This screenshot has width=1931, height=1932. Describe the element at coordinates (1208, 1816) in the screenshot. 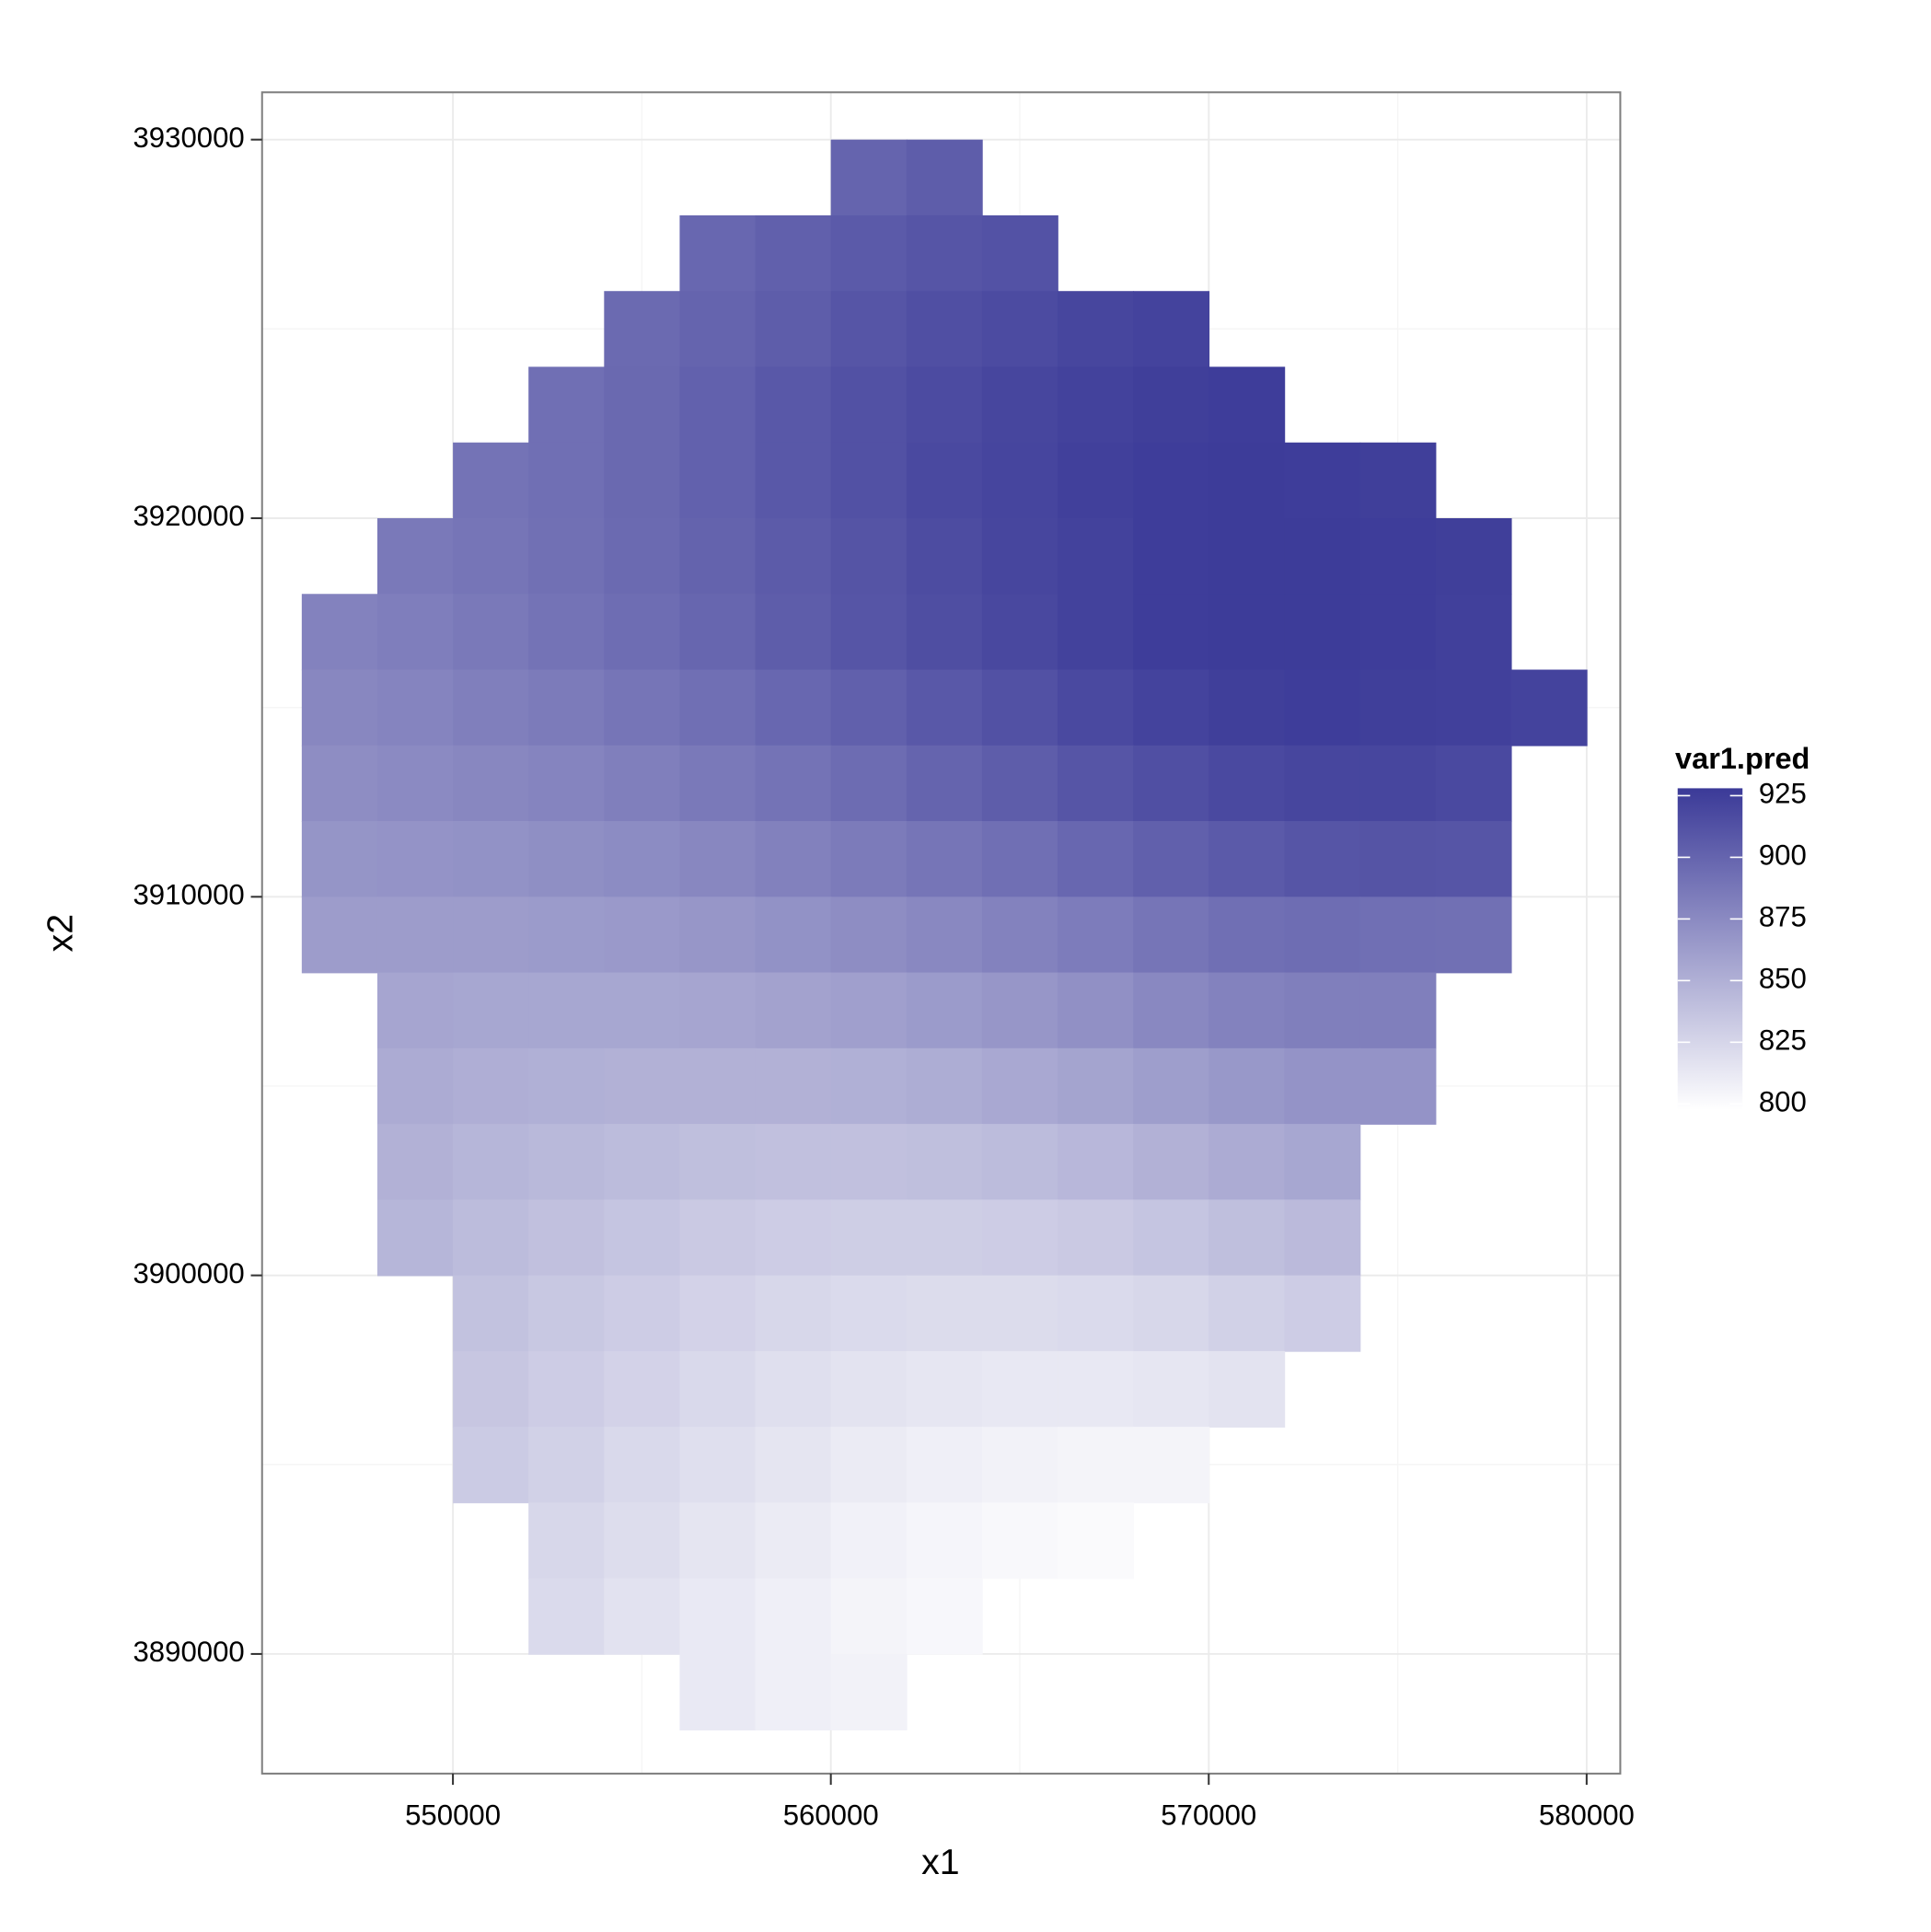

I see `x-tick-label: 570000` at that location.